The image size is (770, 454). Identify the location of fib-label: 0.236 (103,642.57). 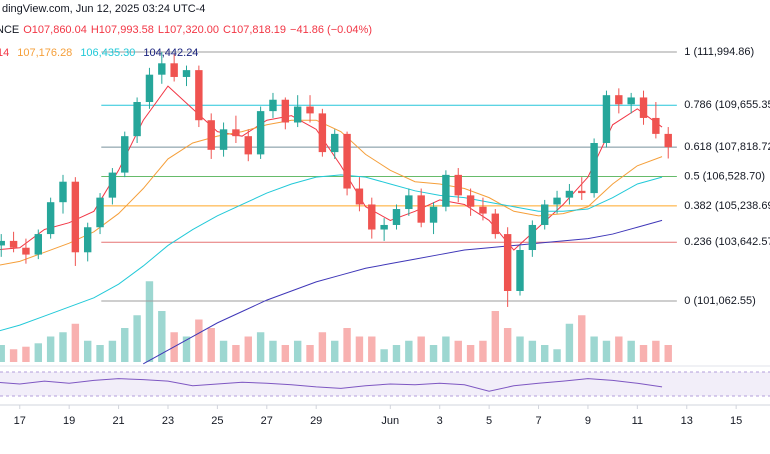
(727, 242).